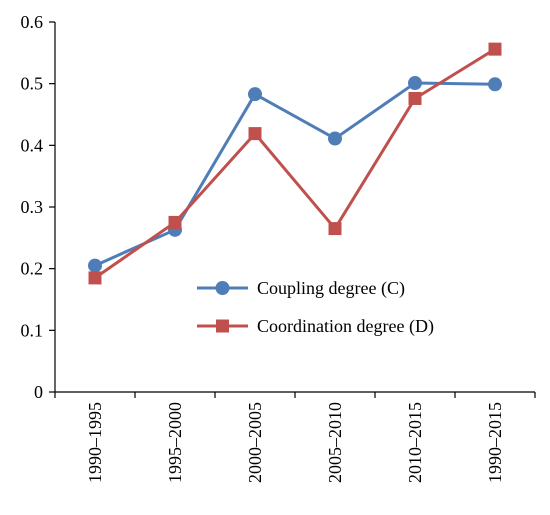 The height and width of the screenshot is (515, 550). I want to click on x-tick-label: 2000–2005, so click(255, 442).